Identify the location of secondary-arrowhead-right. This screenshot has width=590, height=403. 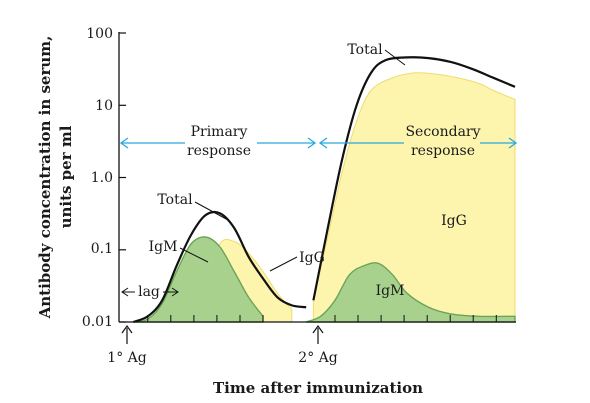
(513, 143).